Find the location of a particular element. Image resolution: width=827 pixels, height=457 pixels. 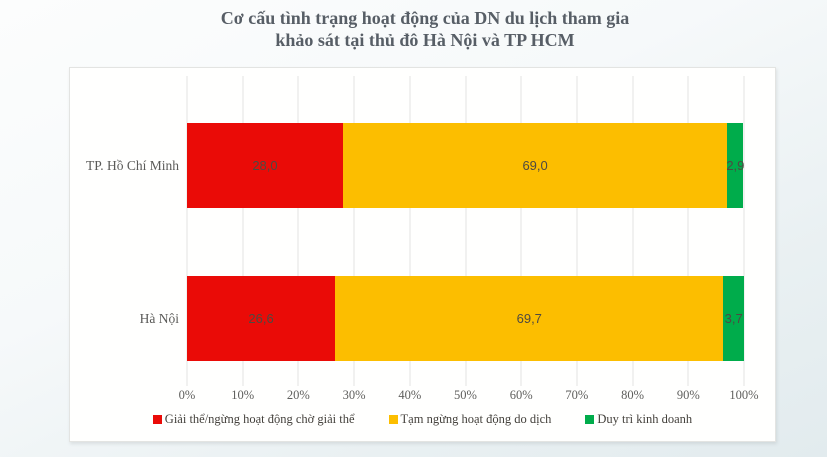

bar-segment: 26,6 is located at coordinates (261, 318).